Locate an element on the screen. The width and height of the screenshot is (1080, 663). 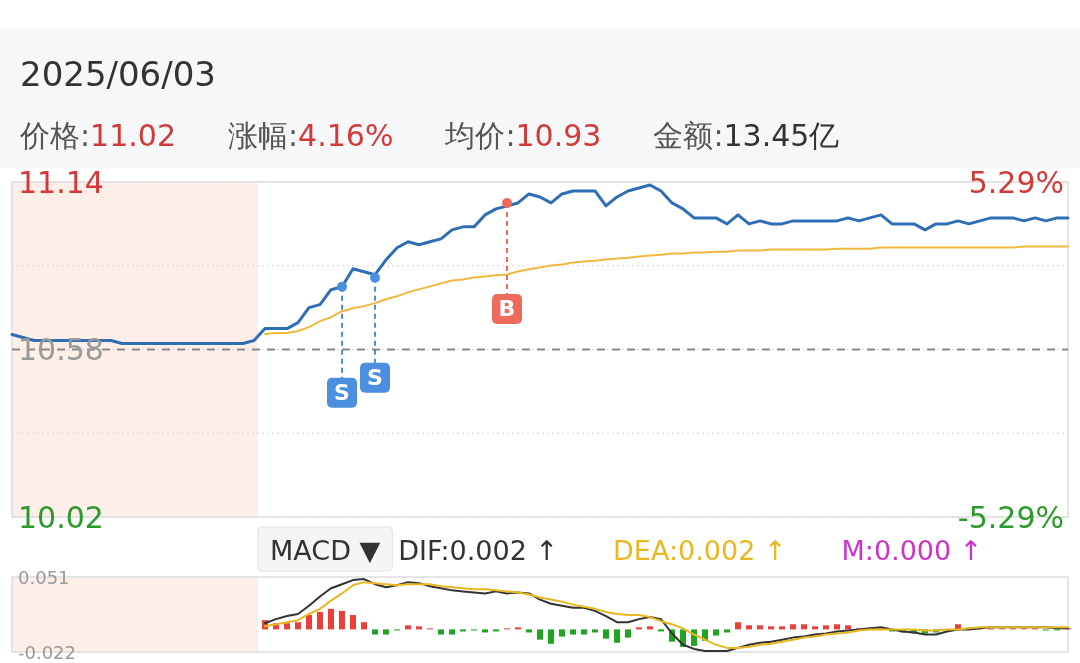
text: 价格:11.02 is located at coordinates (97, 135).